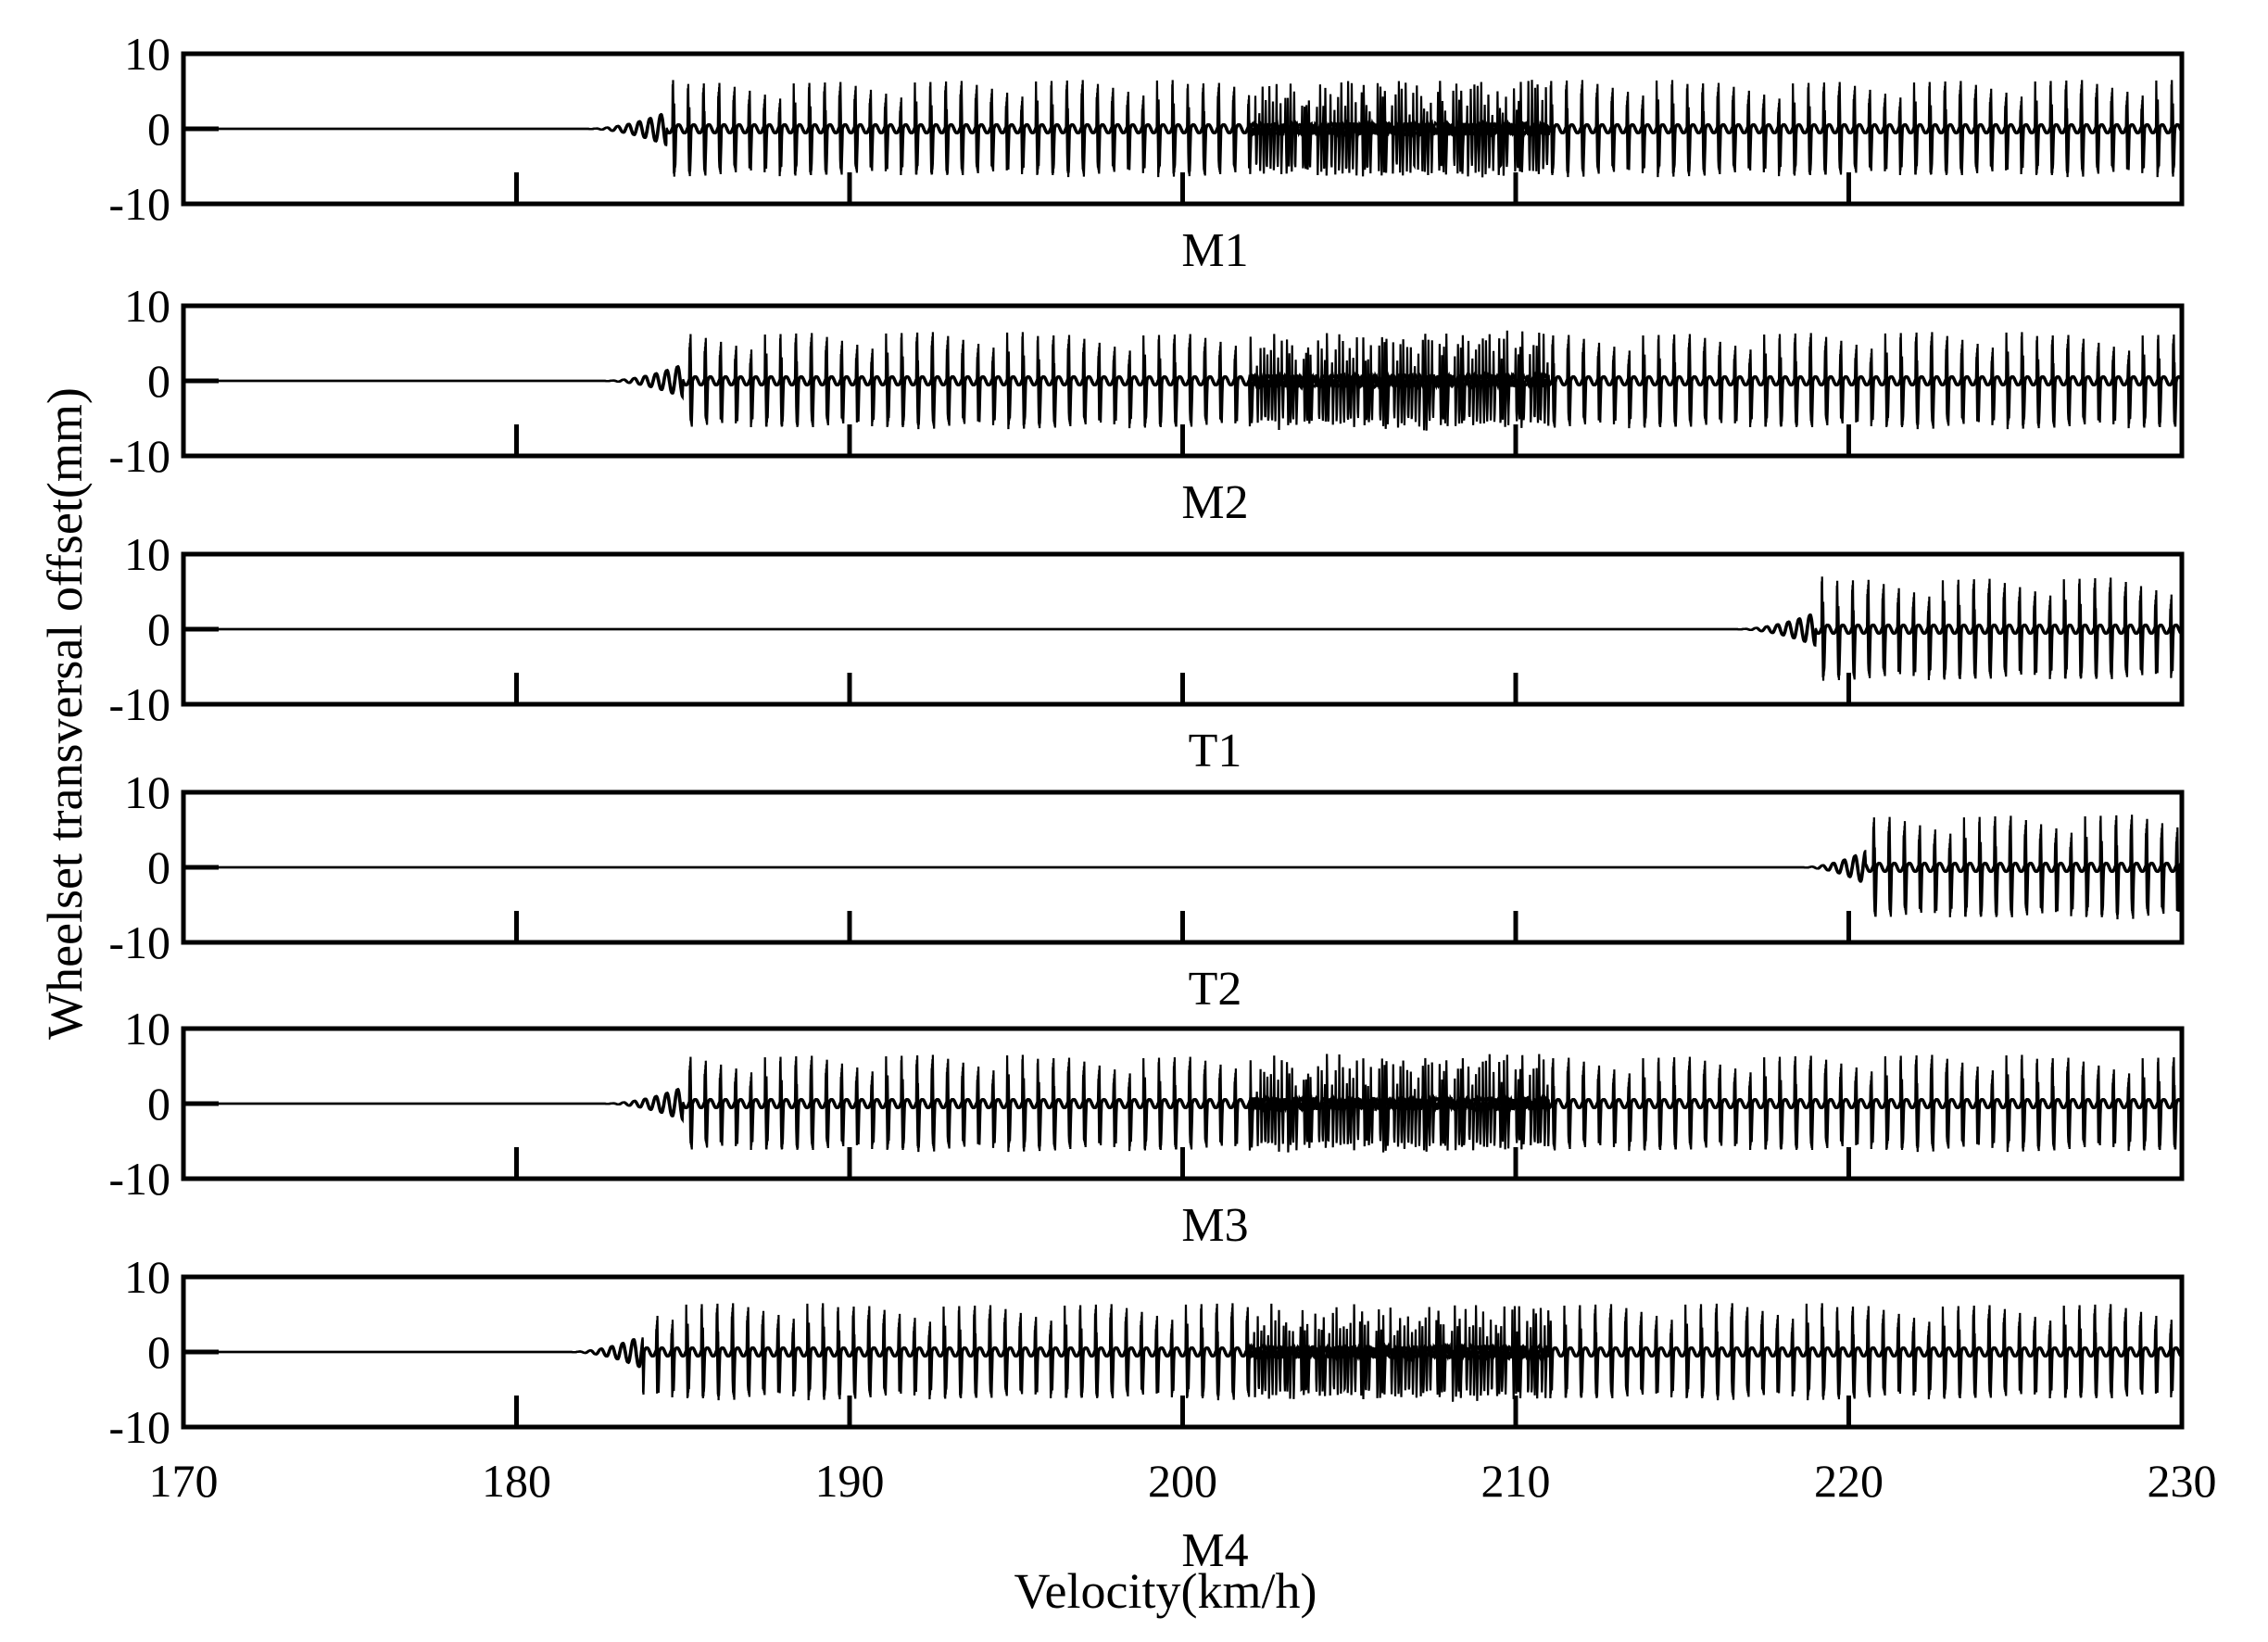 The image size is (2268, 1642). What do you see at coordinates (1516, 1481) in the screenshot?
I see `x-tick-label-4: 210` at bounding box center [1516, 1481].